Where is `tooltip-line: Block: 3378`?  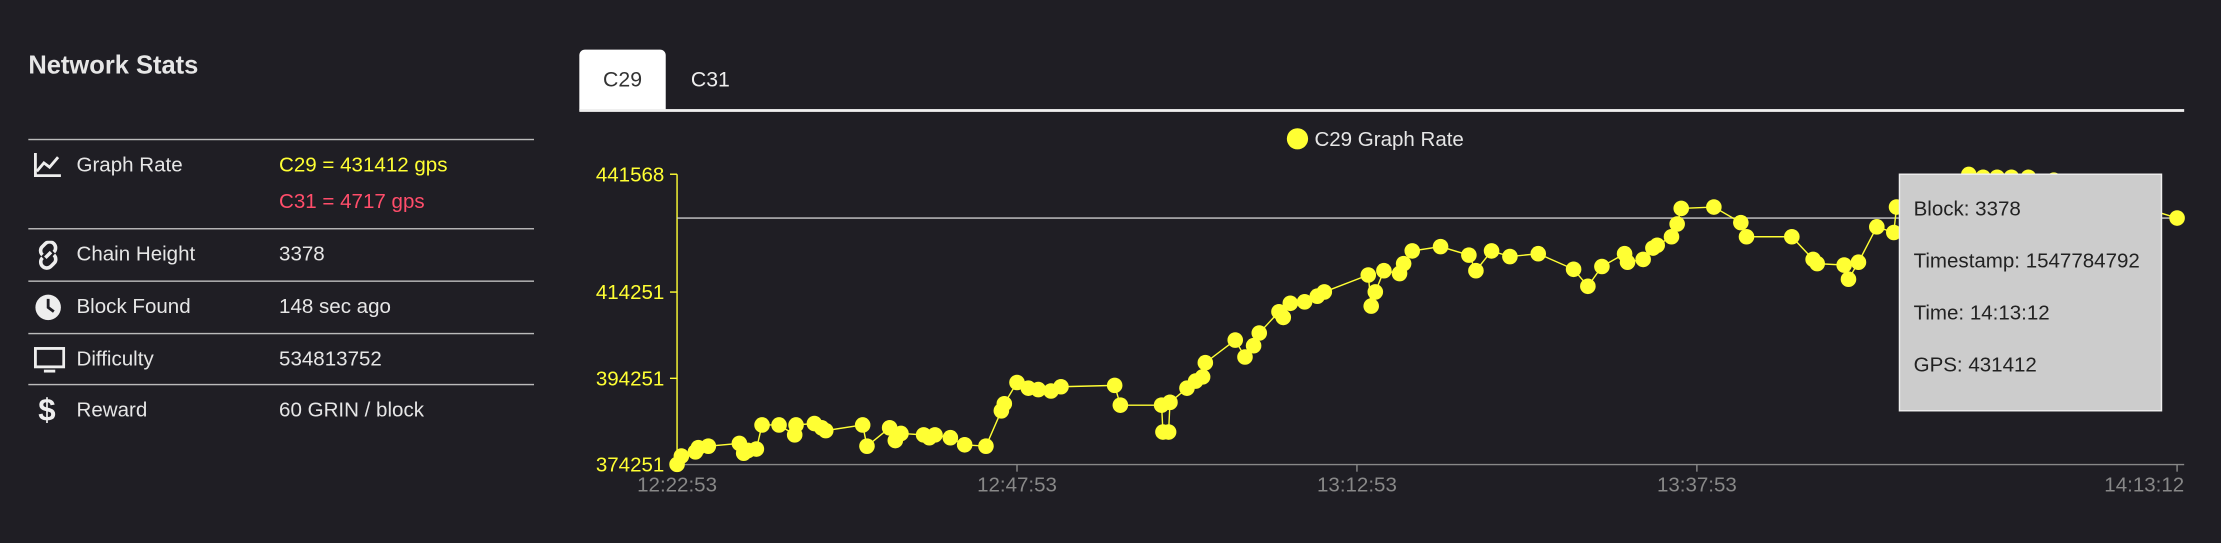 tooltip-line: Block: 3378 is located at coordinates (1967, 208).